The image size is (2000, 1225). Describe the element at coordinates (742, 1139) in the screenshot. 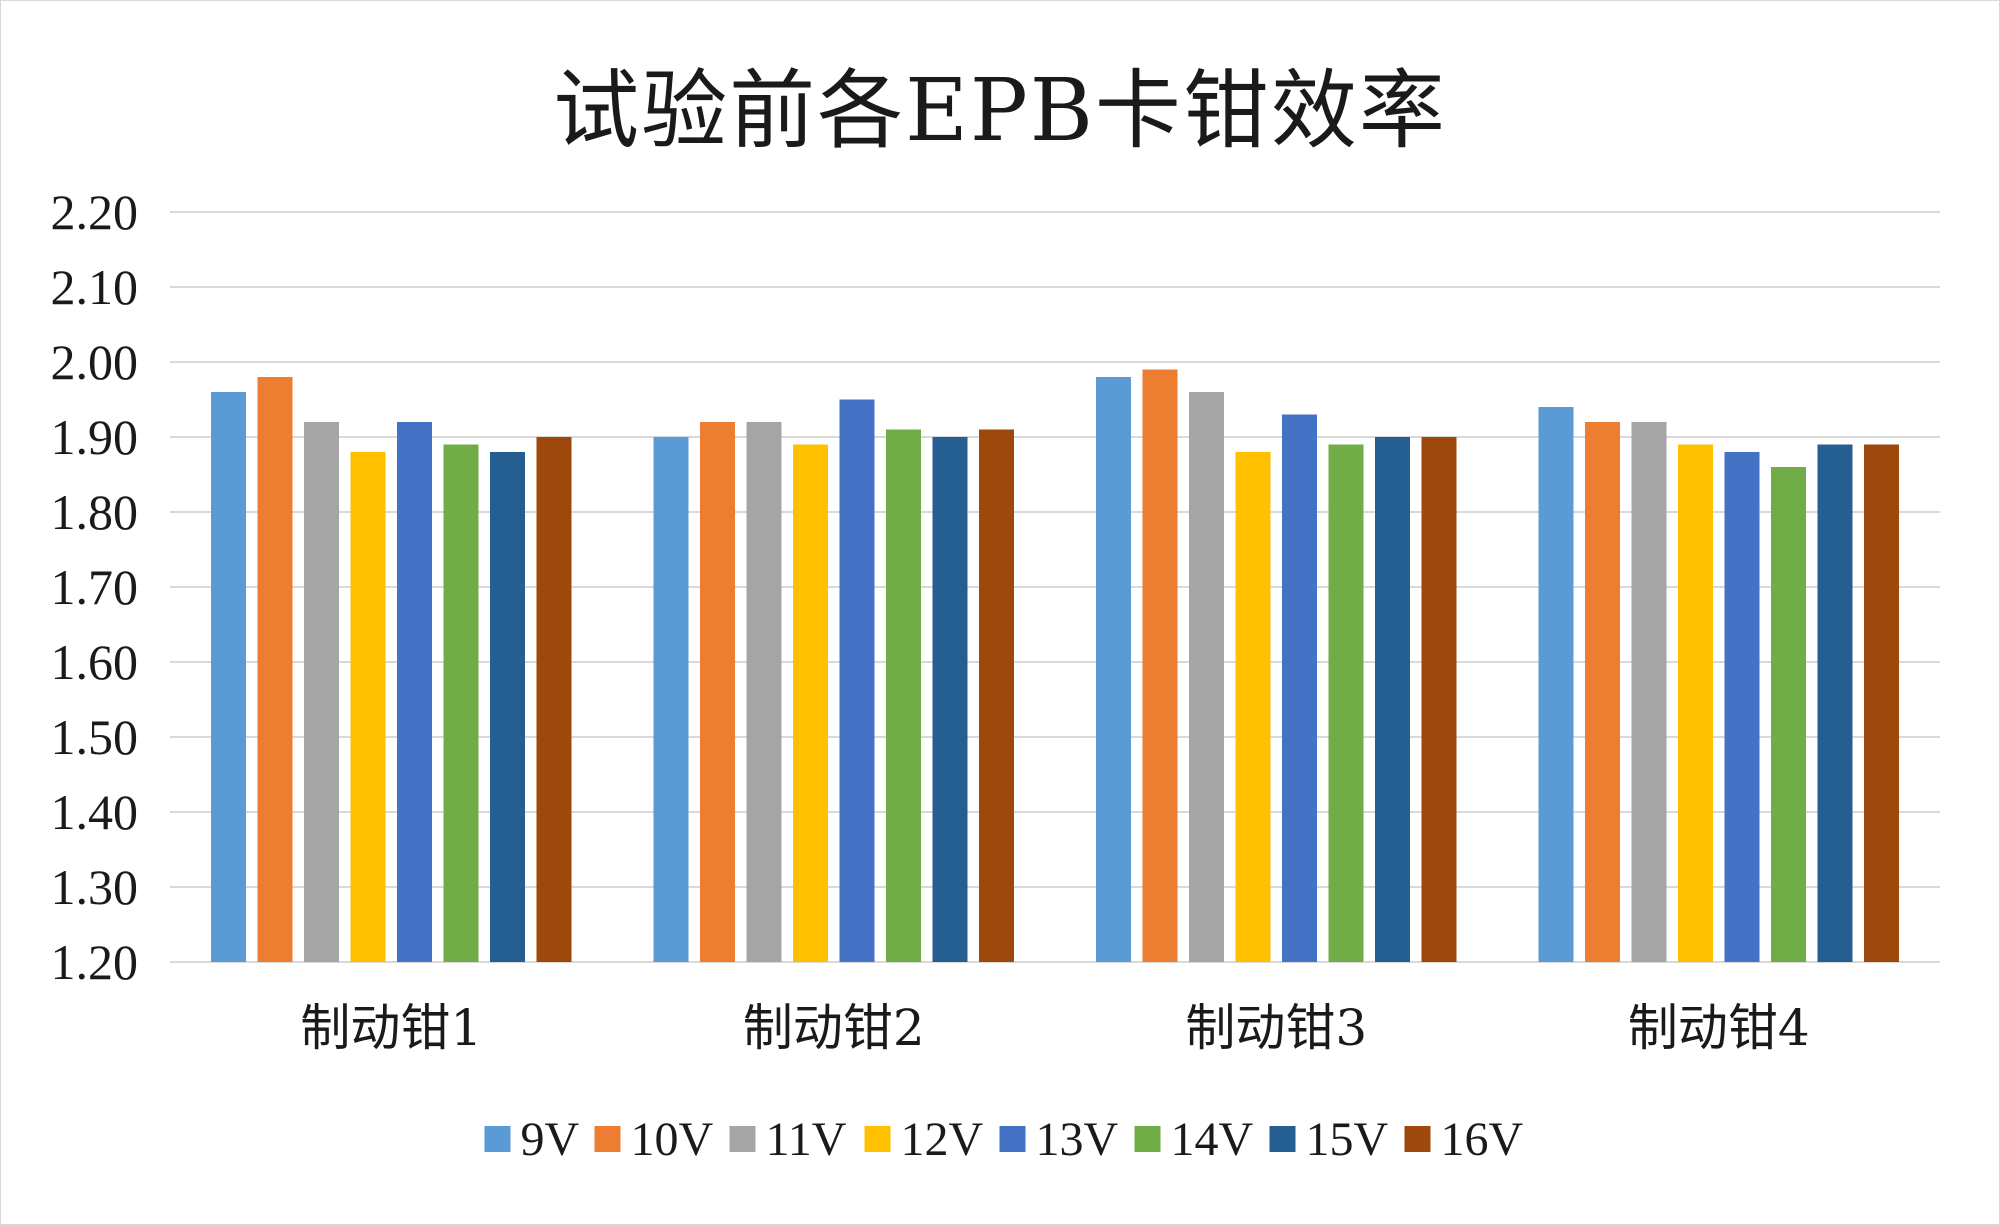

I see `legend-swatch-11V` at that location.